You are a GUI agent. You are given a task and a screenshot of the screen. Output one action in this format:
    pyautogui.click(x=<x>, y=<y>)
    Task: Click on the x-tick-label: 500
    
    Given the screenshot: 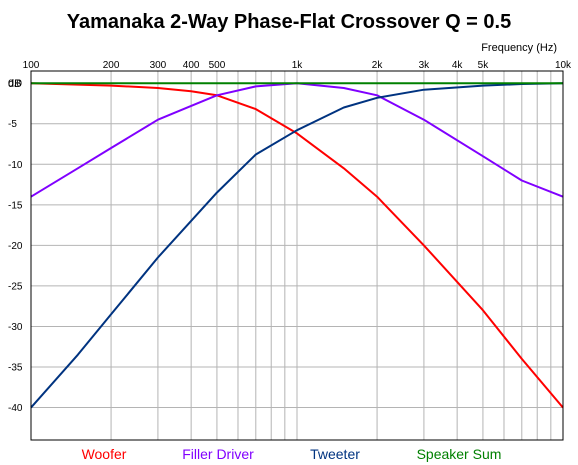 What is the action you would take?
    pyautogui.click(x=217, y=65)
    